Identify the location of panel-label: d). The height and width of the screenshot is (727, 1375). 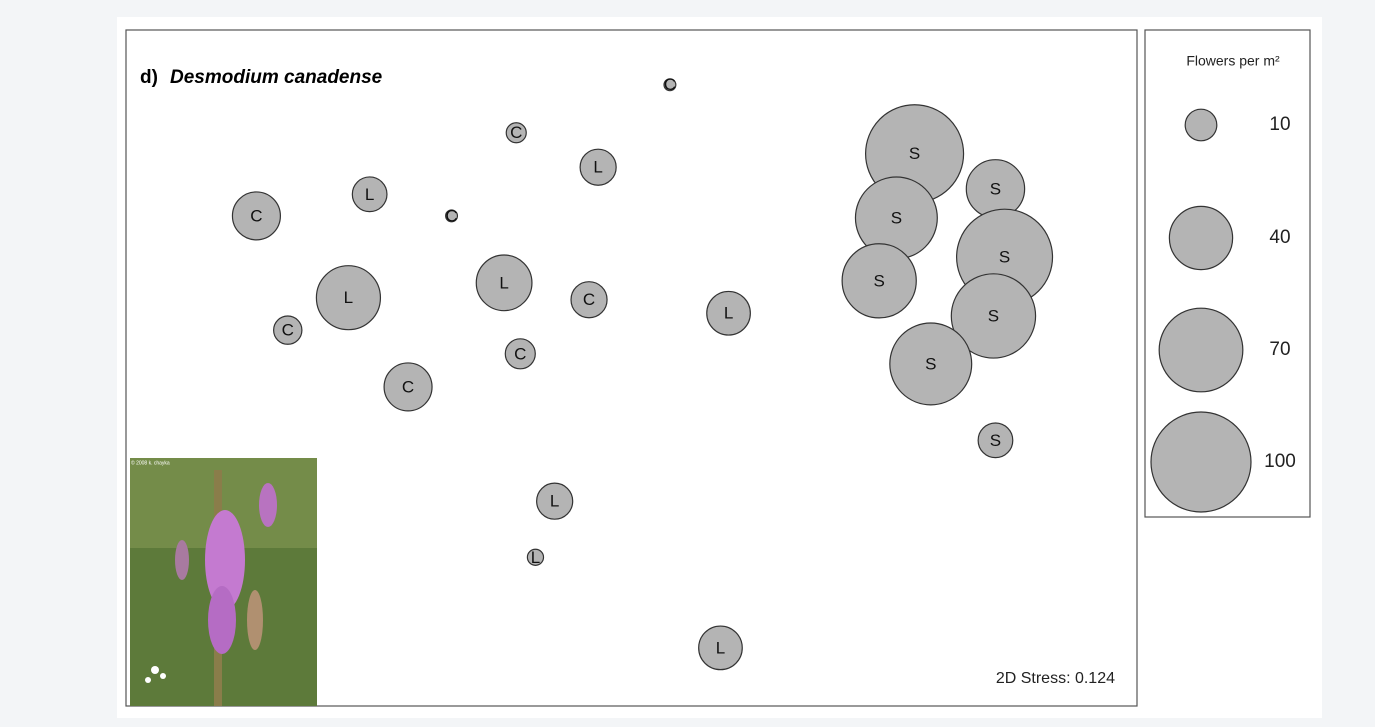
(149, 77).